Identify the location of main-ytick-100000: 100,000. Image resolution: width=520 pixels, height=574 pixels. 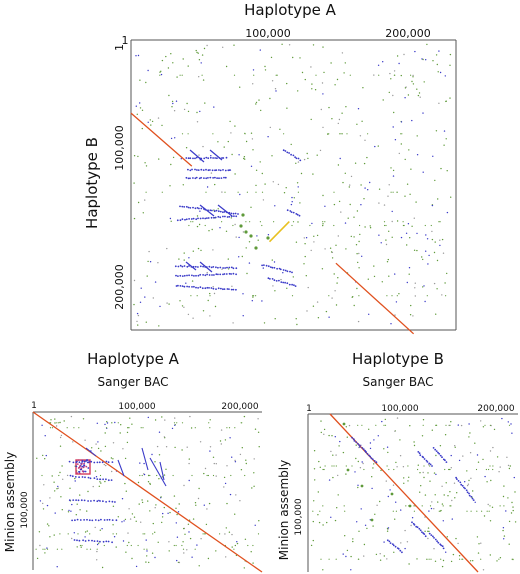
(119, 148).